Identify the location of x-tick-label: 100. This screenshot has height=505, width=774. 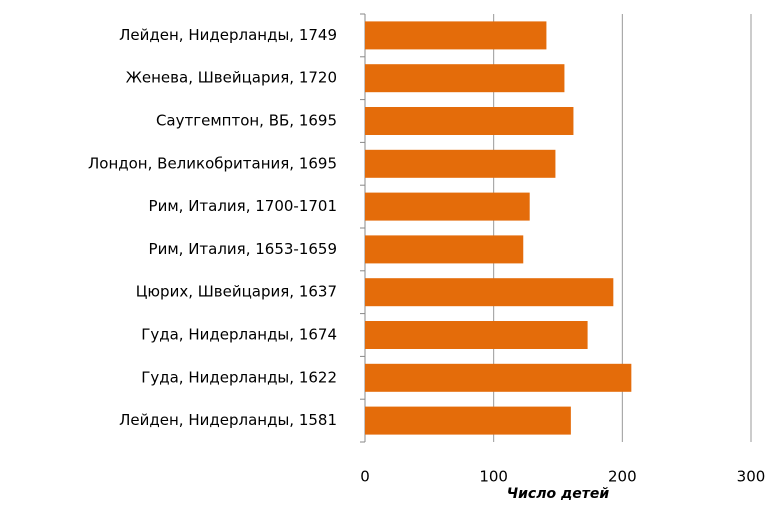
(493, 477).